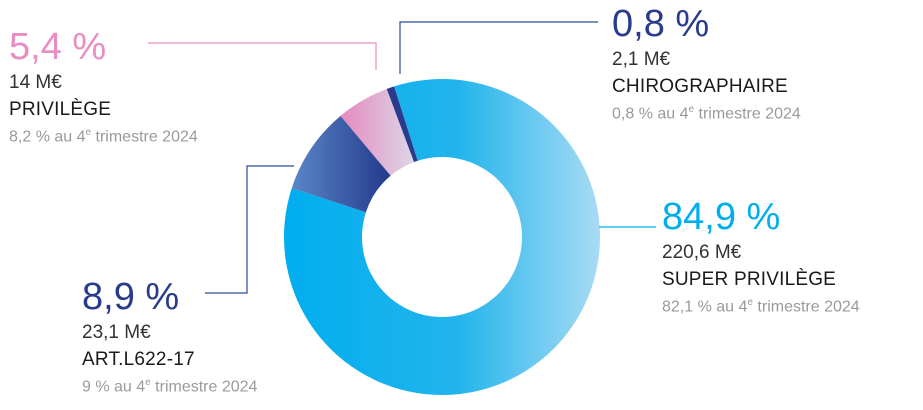  Describe the element at coordinates (138, 359) in the screenshot. I see `category-art-l622-17: ART.L622-17` at that location.